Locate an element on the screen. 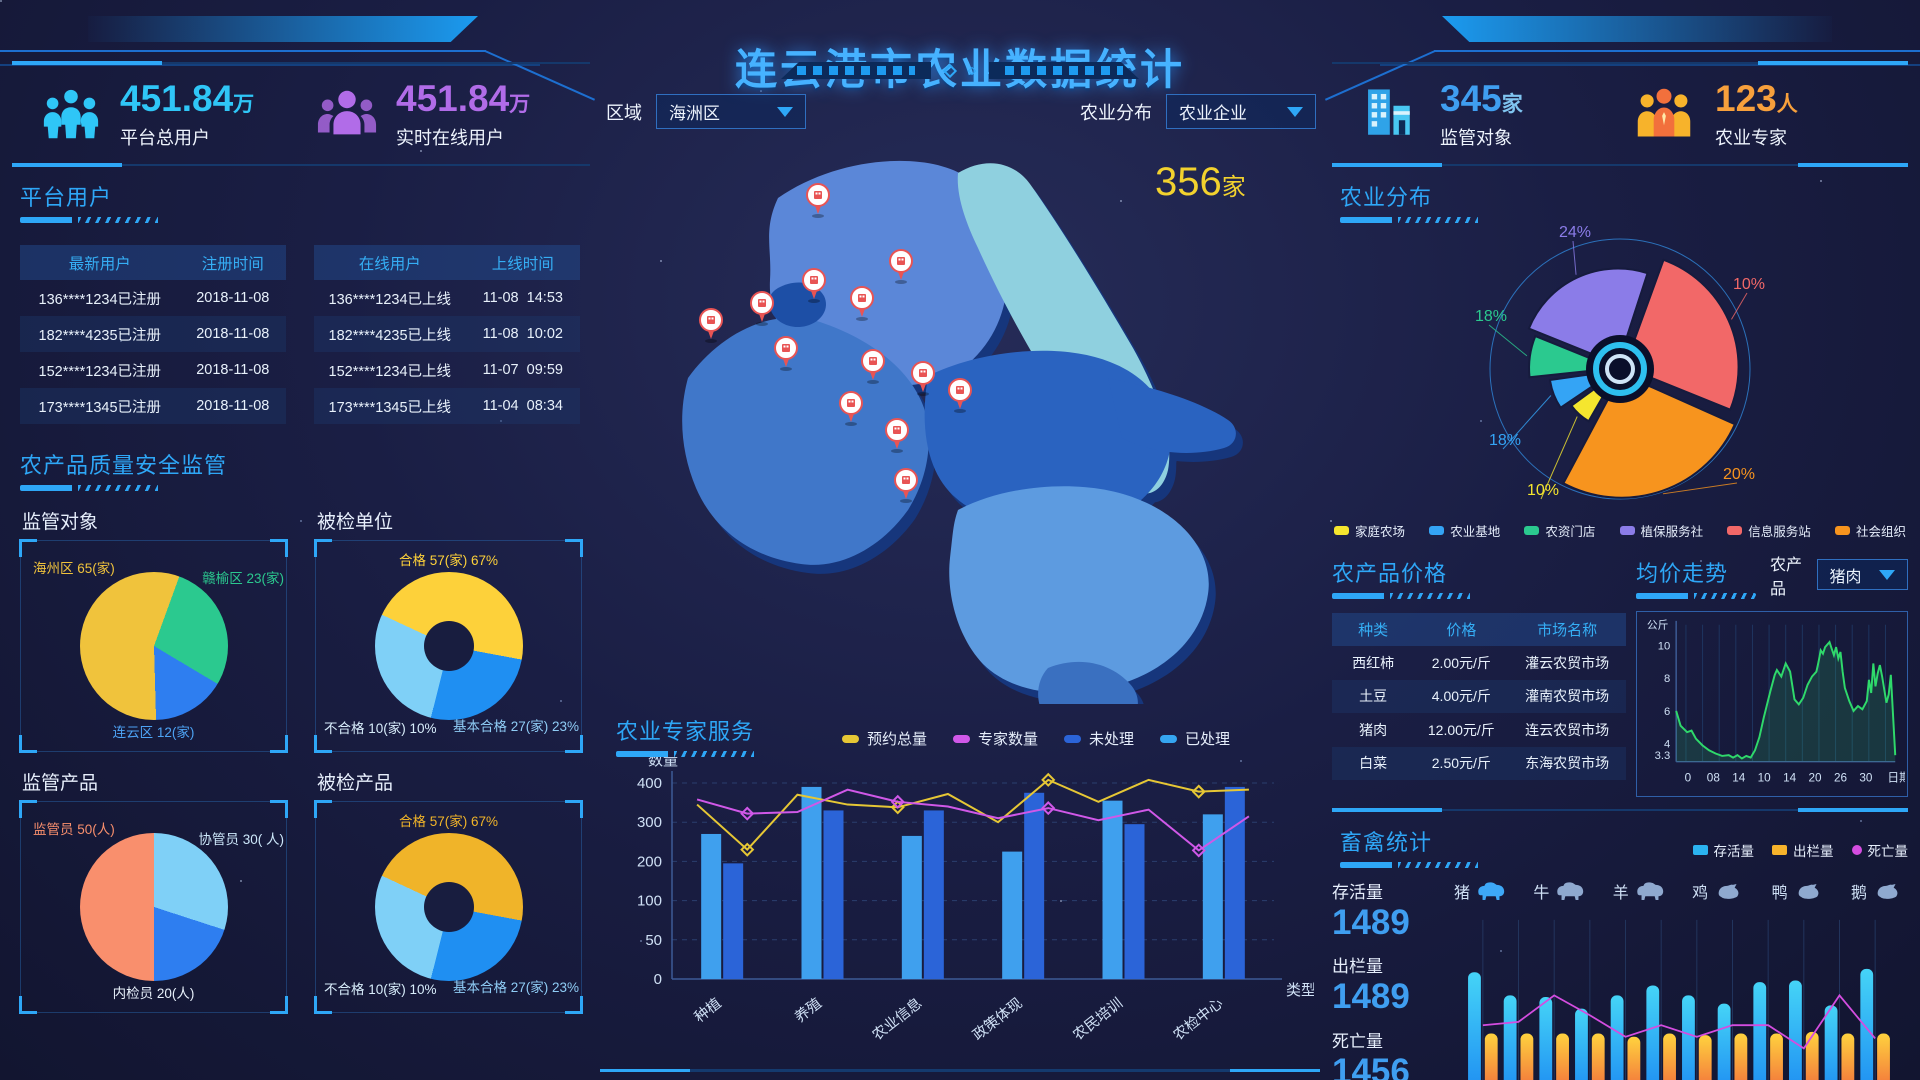 Image resolution: width=1920 pixels, height=1080 pixels. svg-text: 400 is located at coordinates (649, 783).